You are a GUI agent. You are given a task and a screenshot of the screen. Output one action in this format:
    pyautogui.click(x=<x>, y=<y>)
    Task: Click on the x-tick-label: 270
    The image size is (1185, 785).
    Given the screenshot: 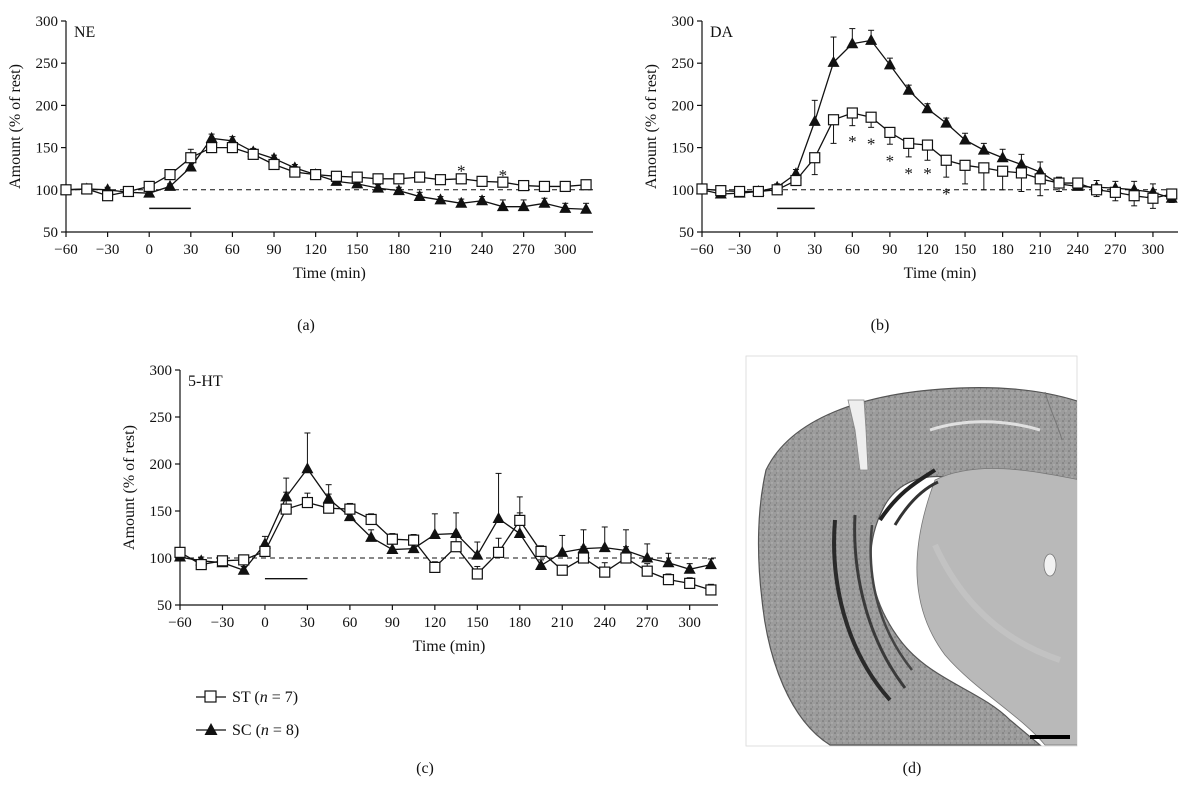 What is the action you would take?
    pyautogui.click(x=523, y=250)
    